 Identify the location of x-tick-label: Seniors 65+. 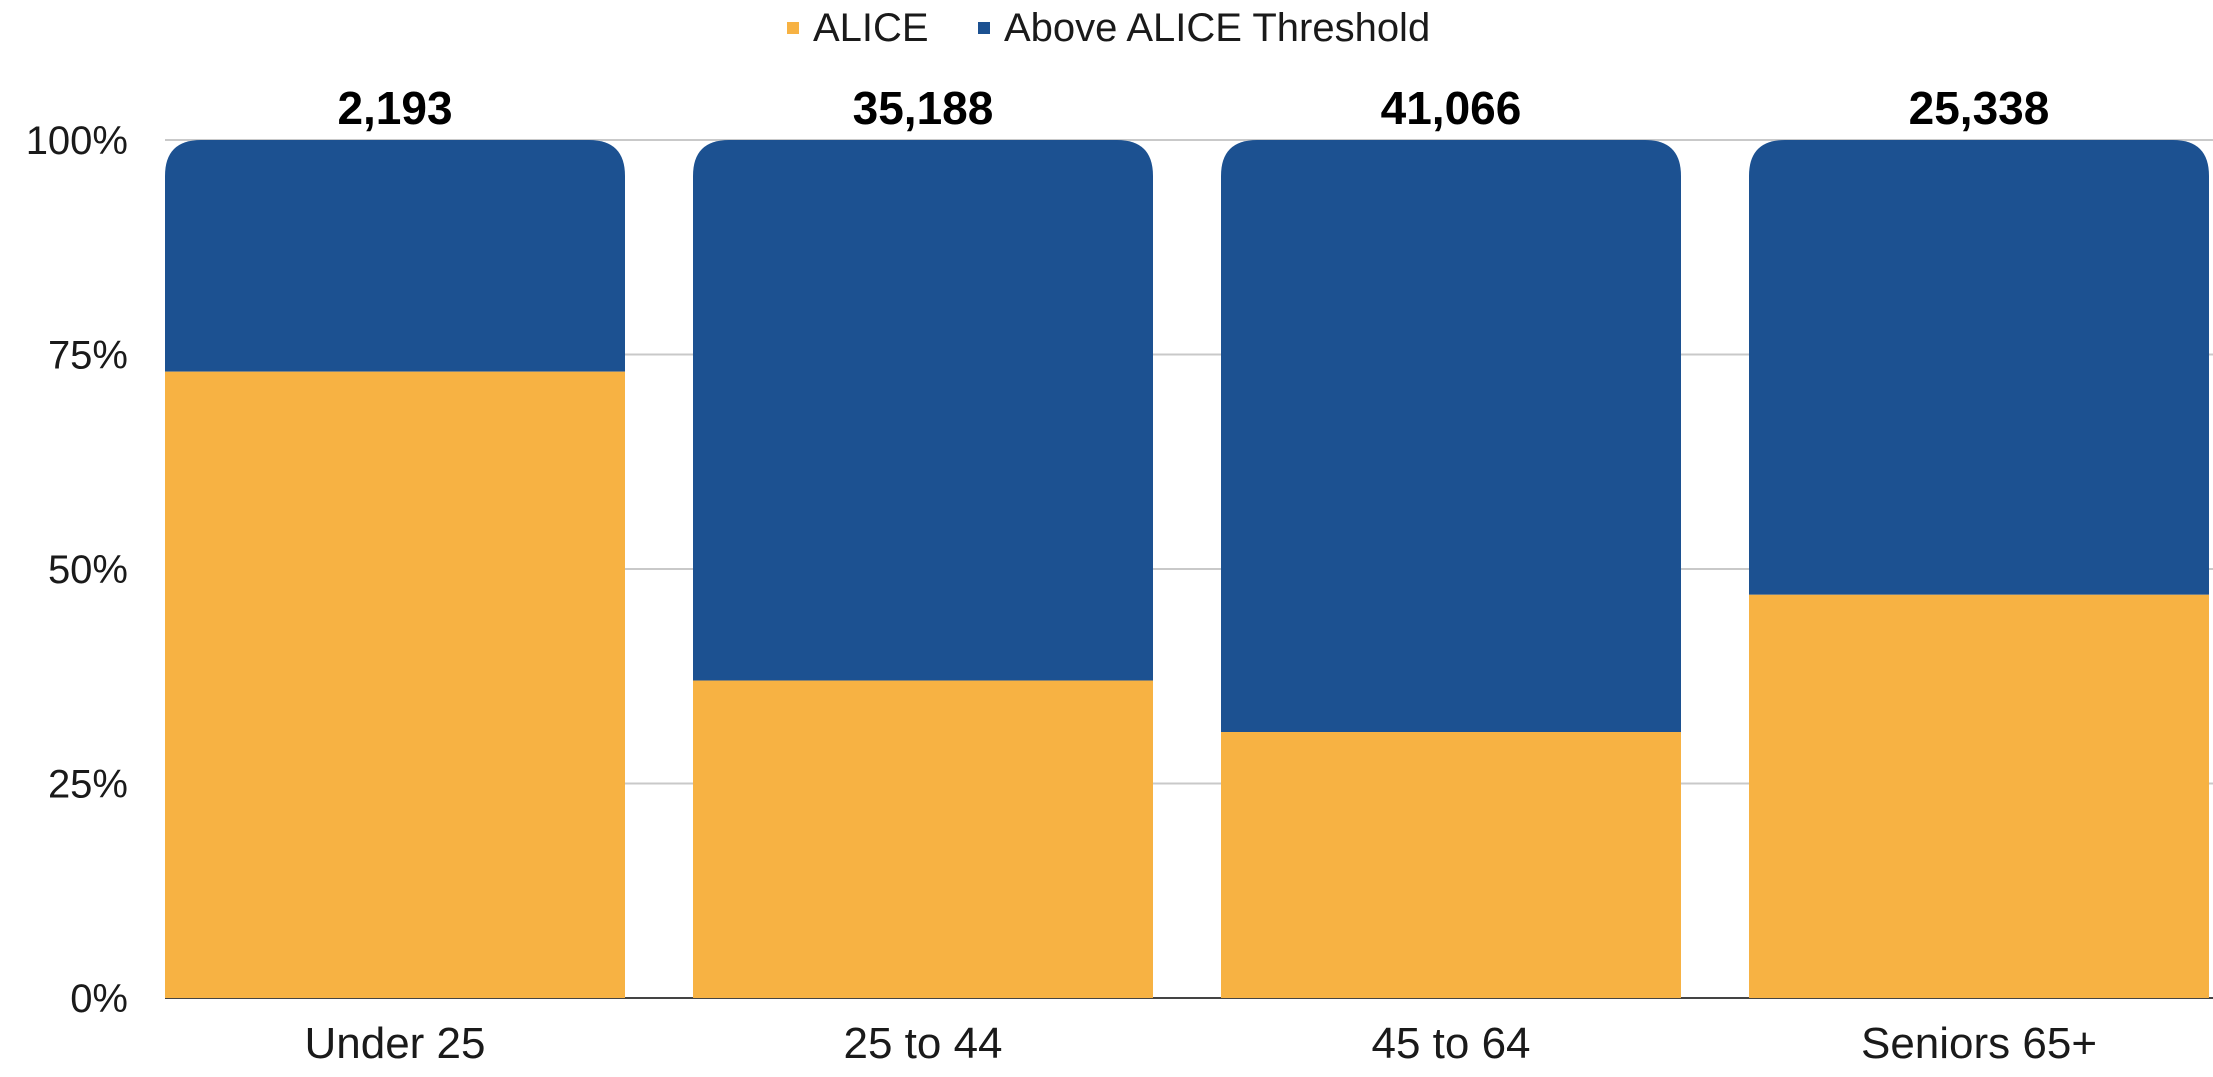
(1979, 1043).